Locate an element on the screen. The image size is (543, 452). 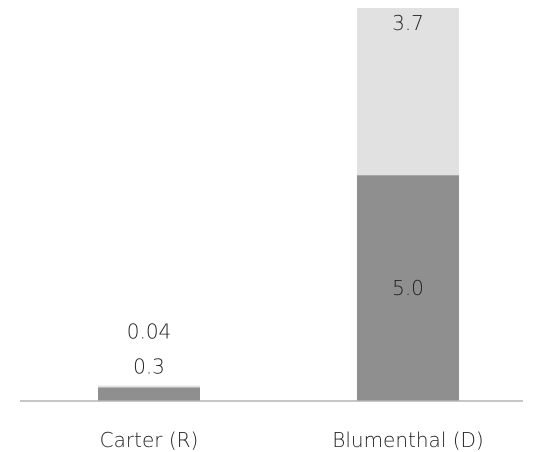
x-tick-label-blumenthal-d: Blumenthal (D) is located at coordinates (407, 440).